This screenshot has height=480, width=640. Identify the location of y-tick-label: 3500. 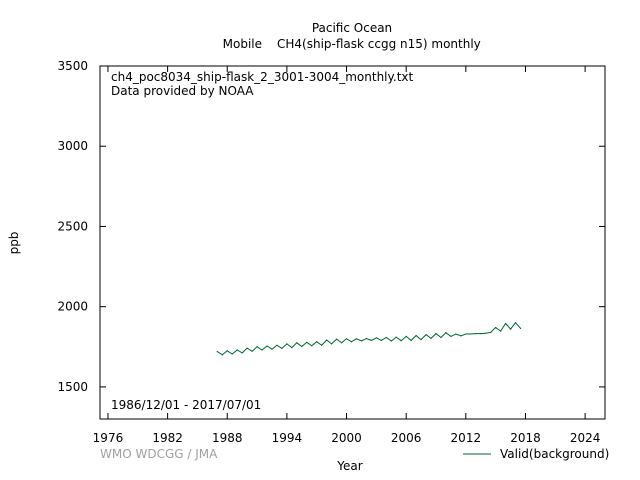
(72, 66).